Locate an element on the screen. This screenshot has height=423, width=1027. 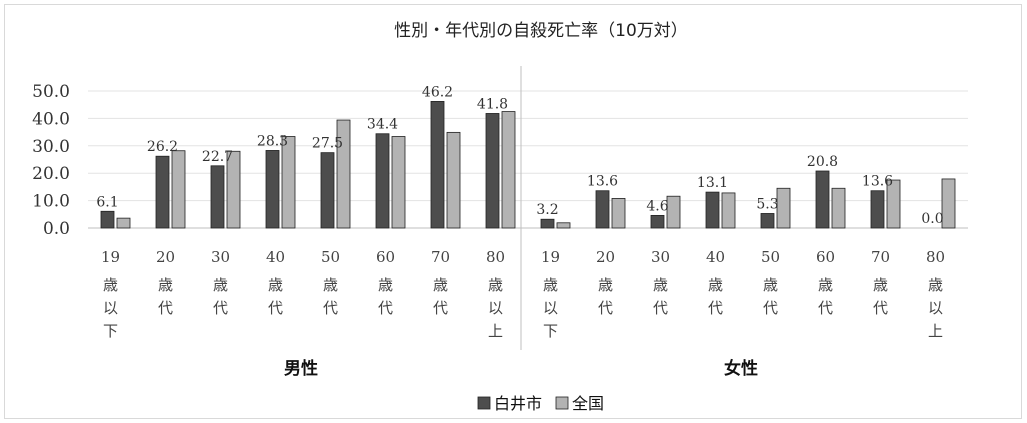
data-label: 20.8 is located at coordinates (822, 162).